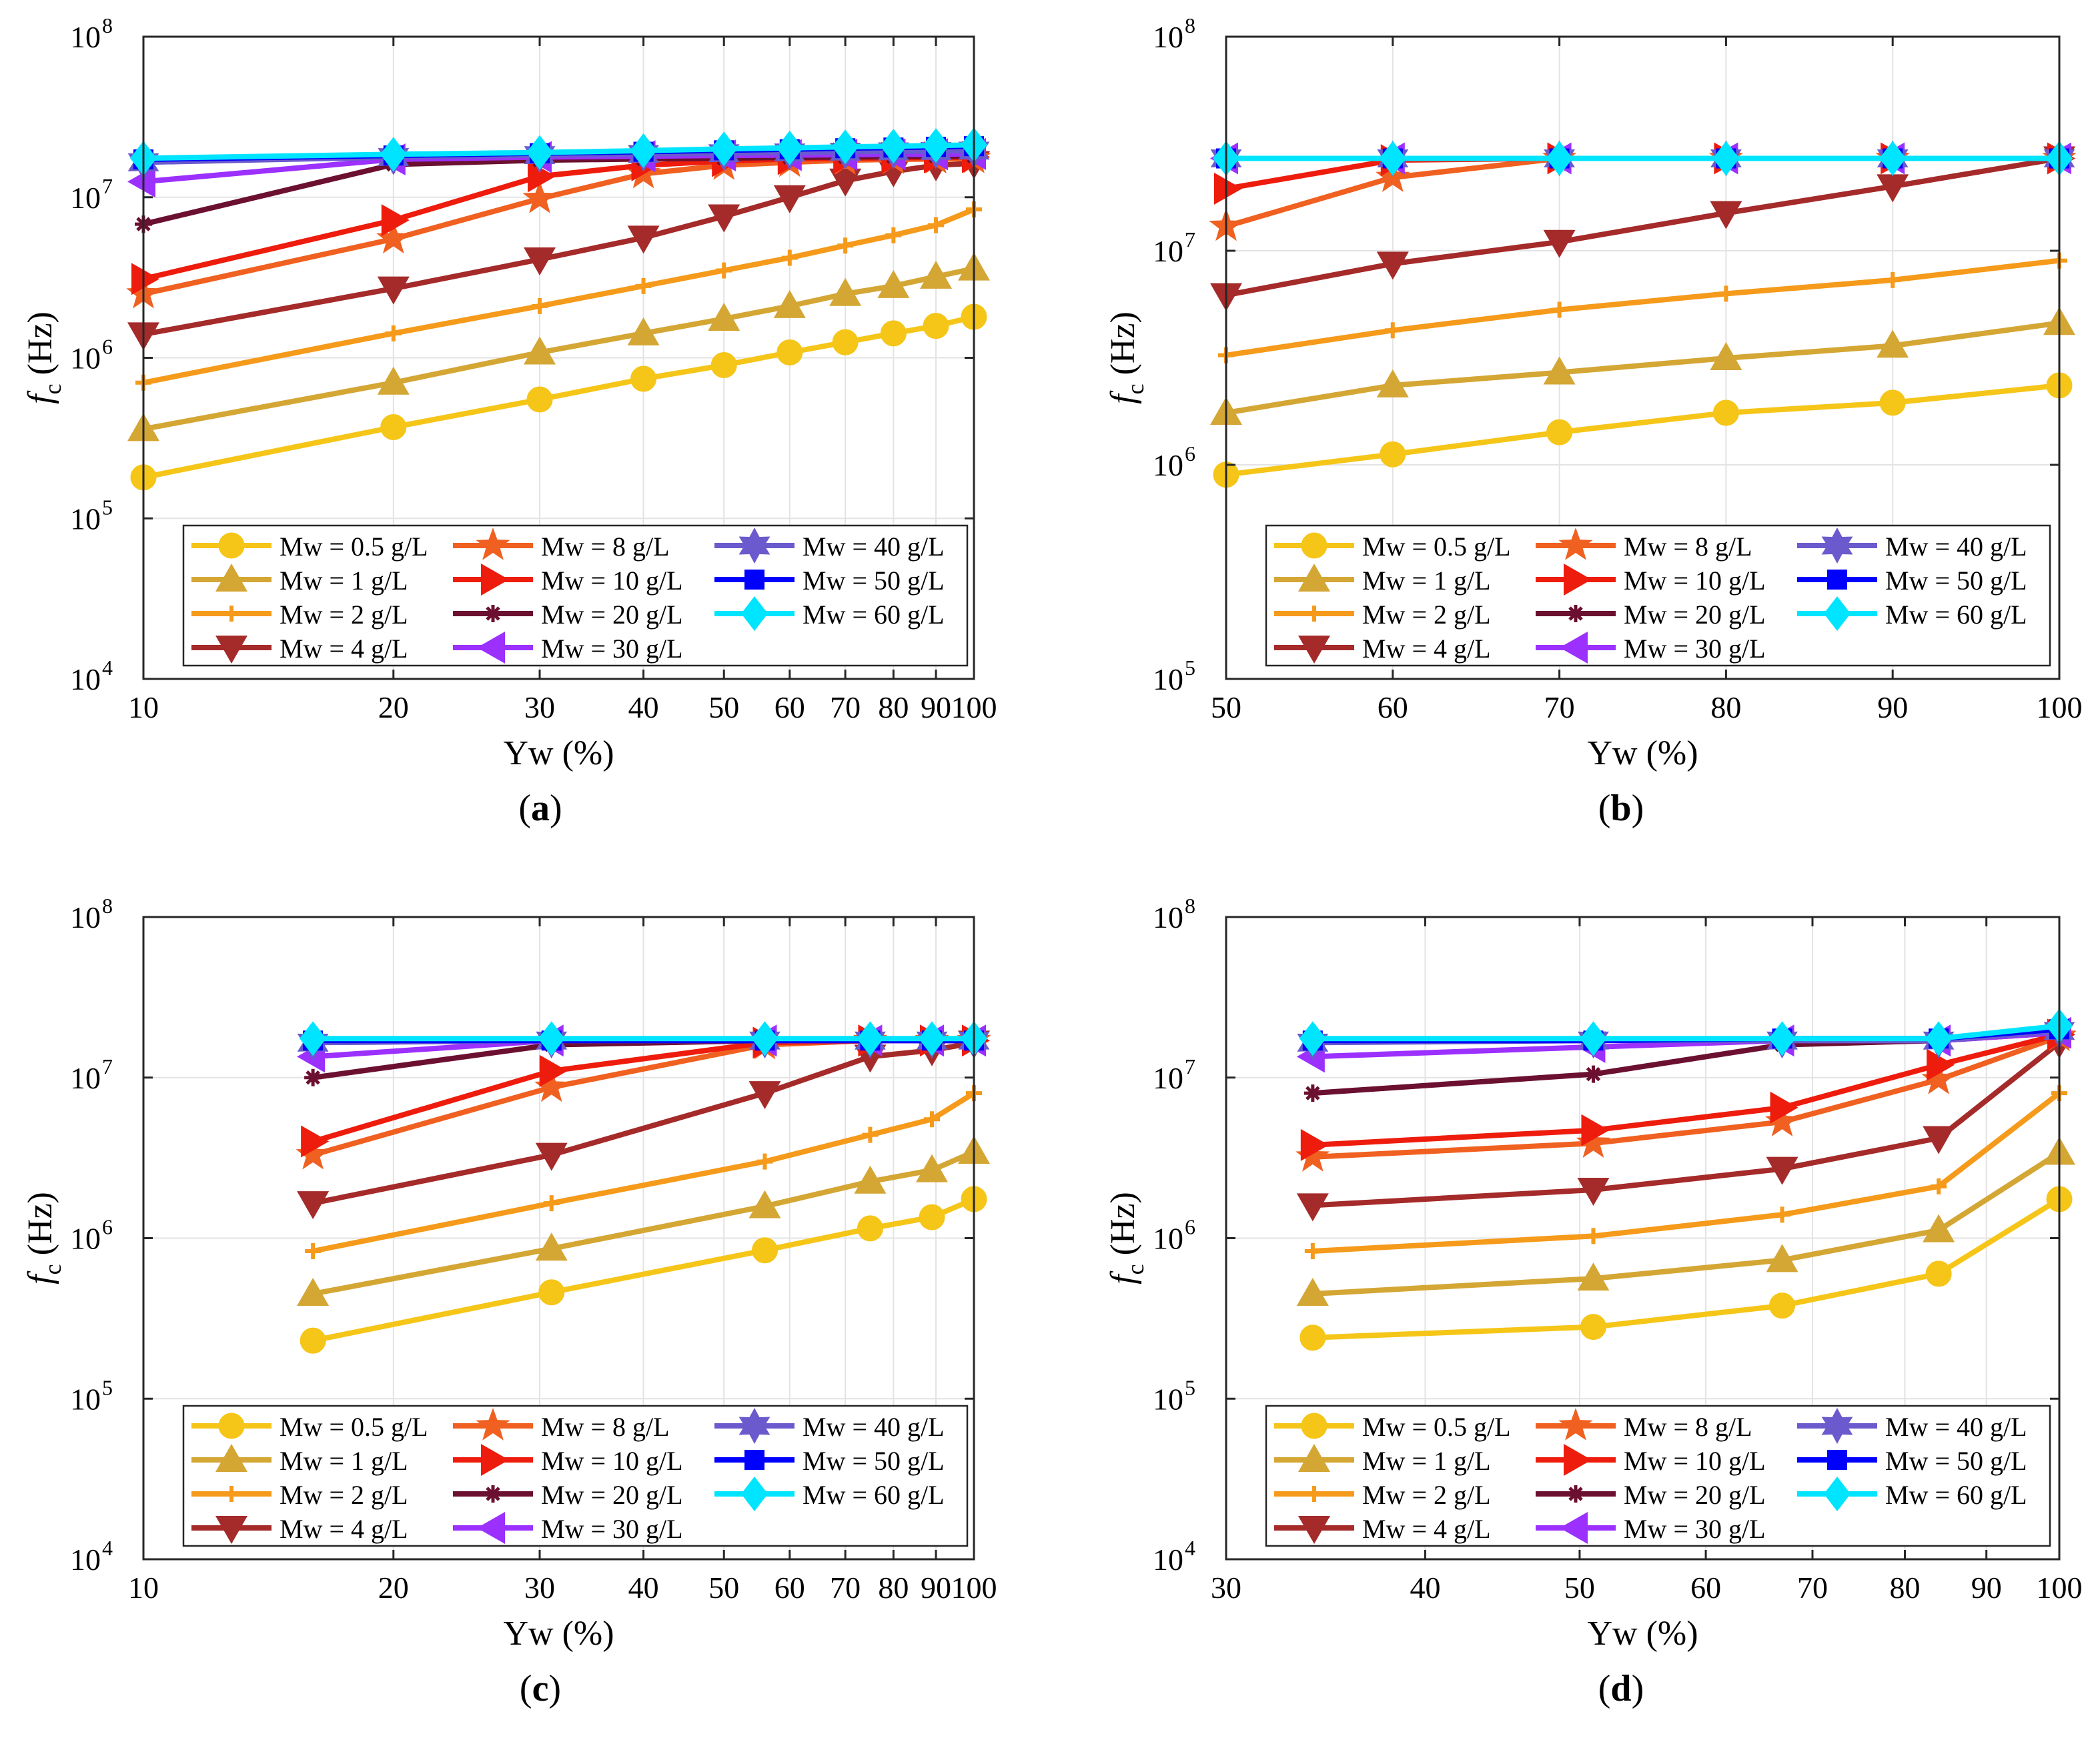  Describe the element at coordinates (558, 151) in the screenshot. I see `series-60-gl` at that location.